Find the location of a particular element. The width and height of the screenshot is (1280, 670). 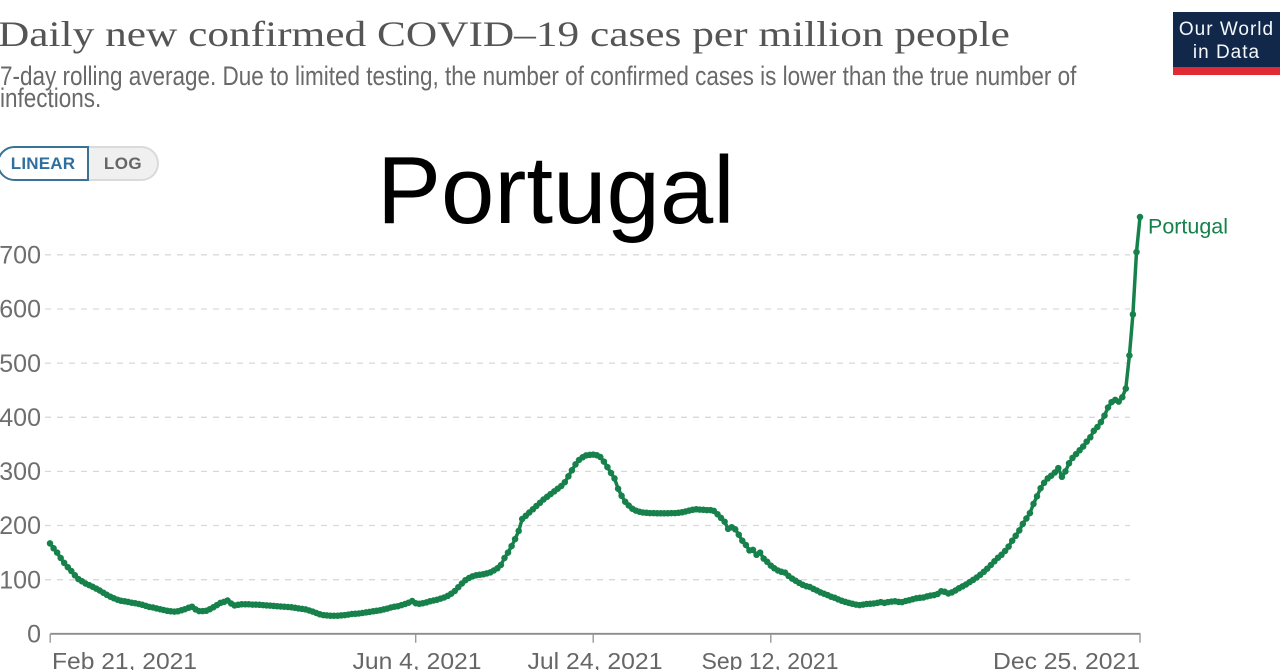

svg-text: Jul 24, 2021 is located at coordinates (595, 659).